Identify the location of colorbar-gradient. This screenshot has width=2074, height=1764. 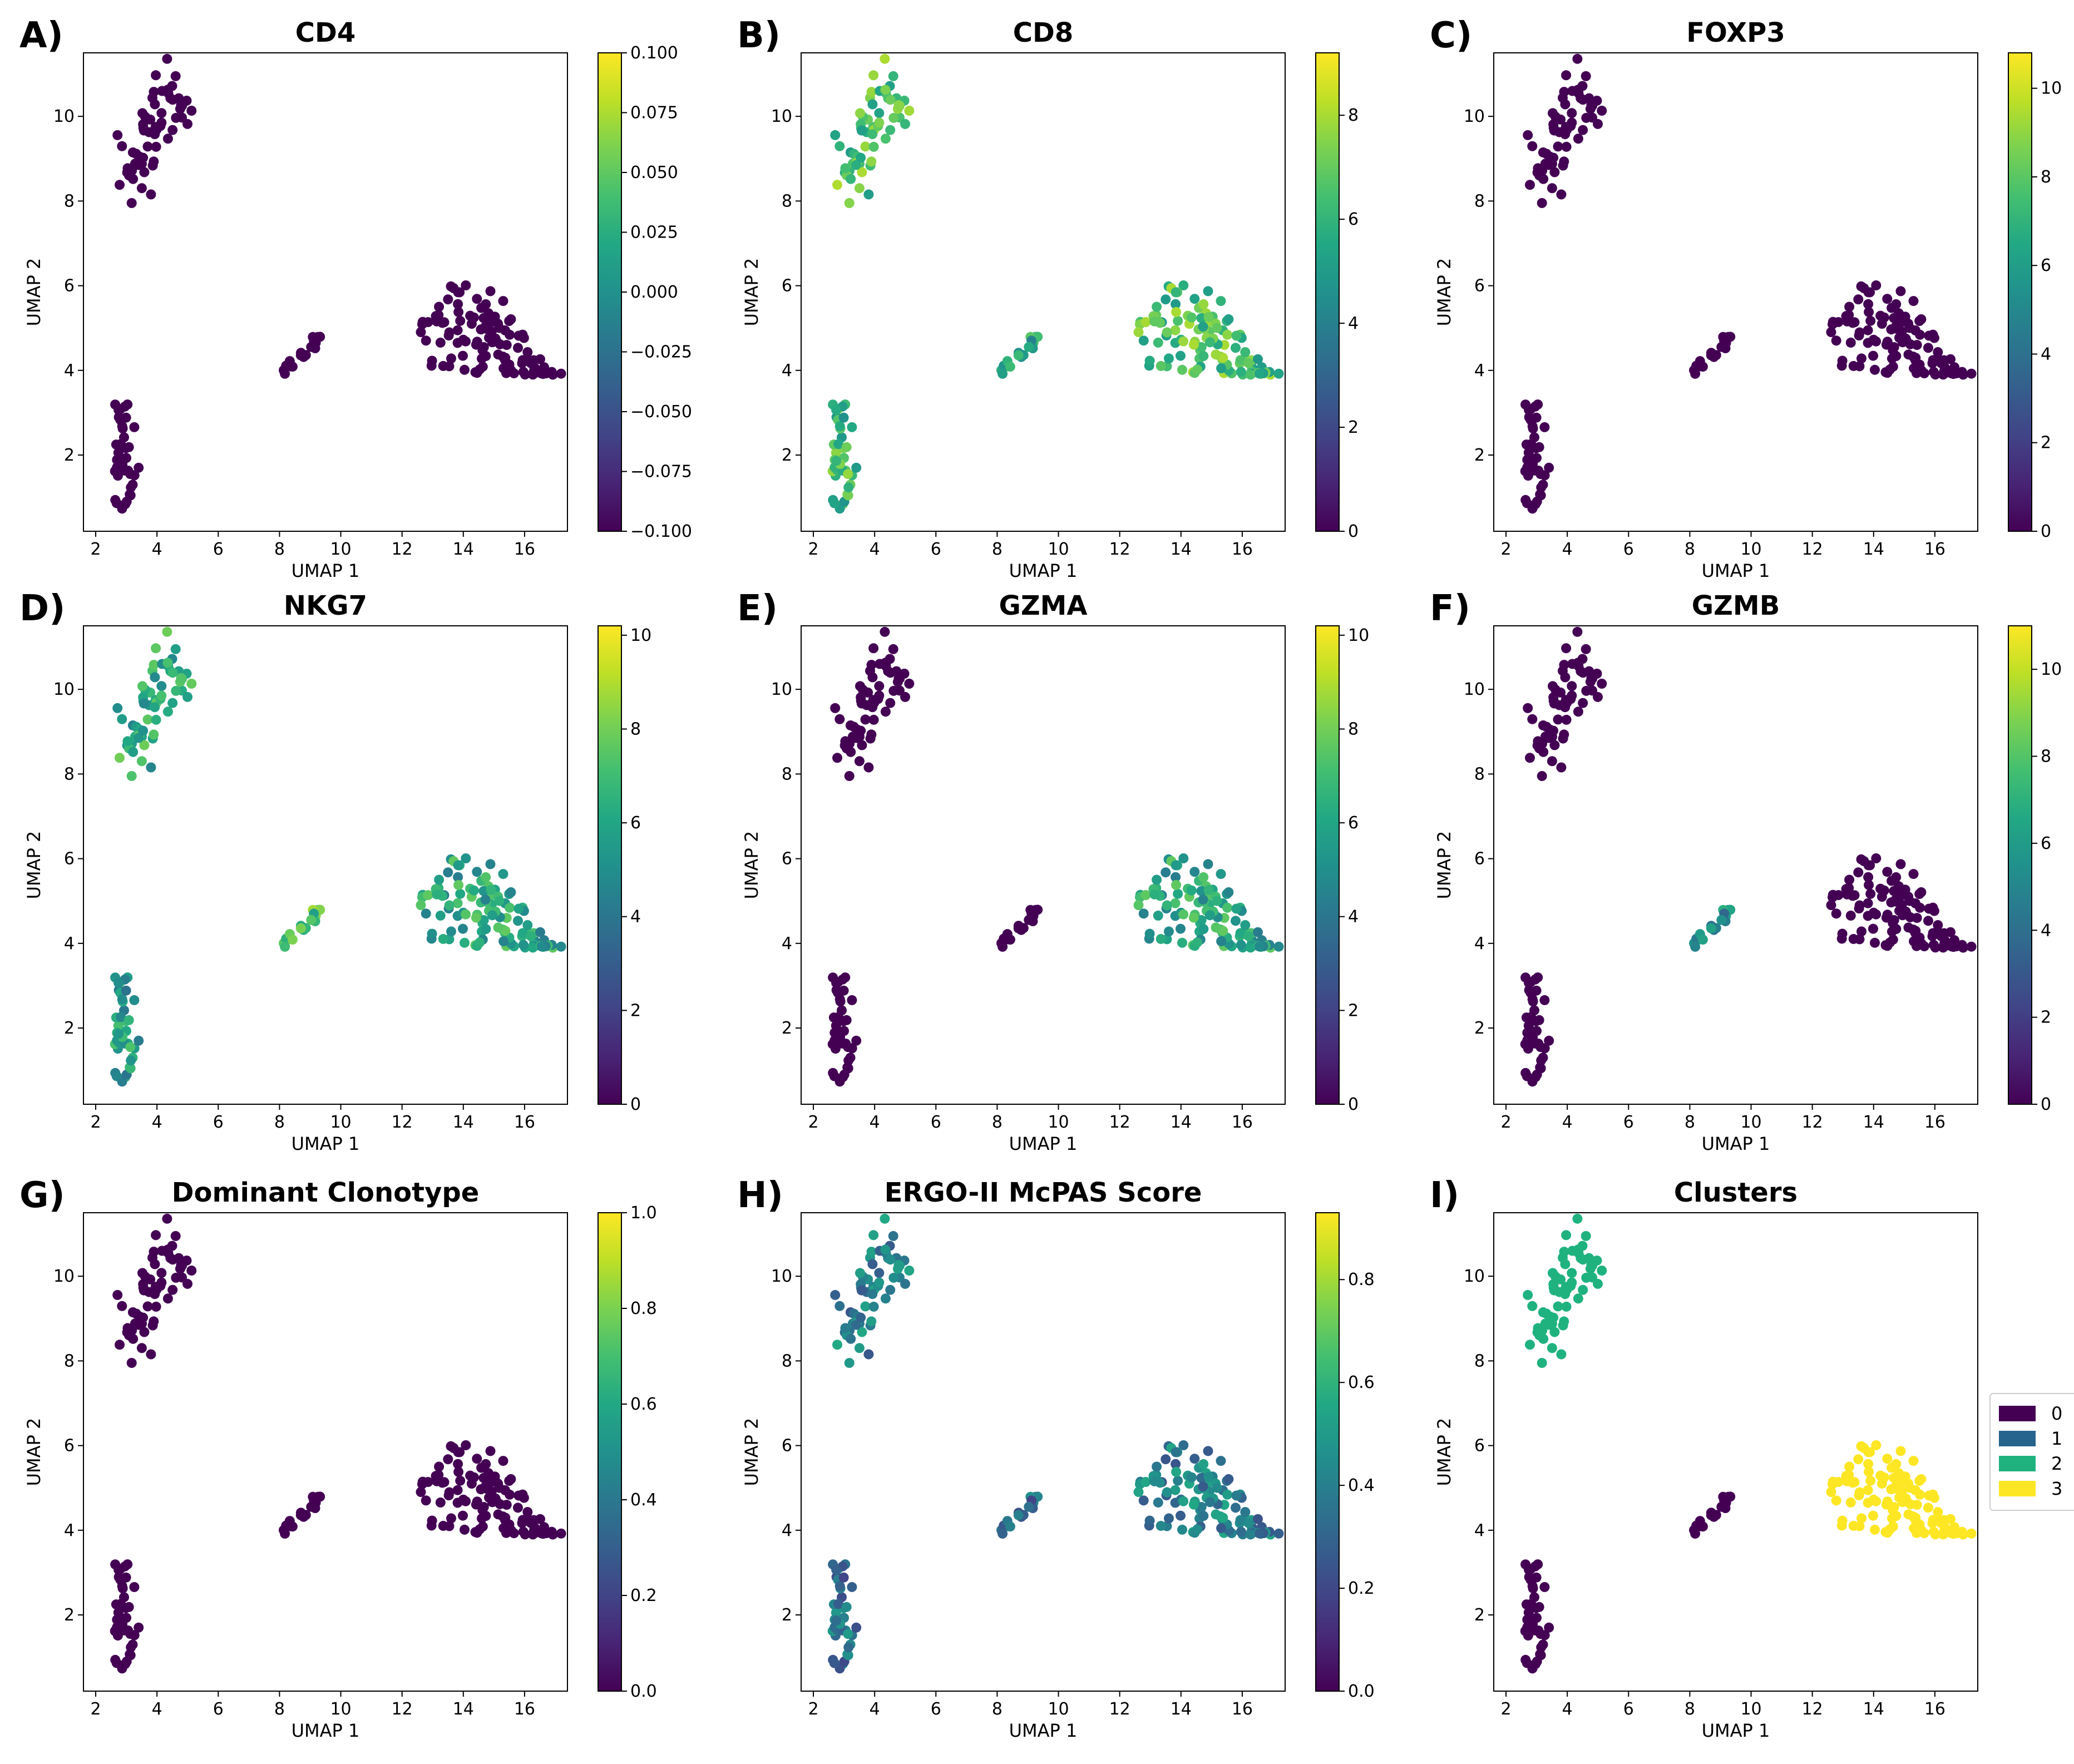
(609, 1452).